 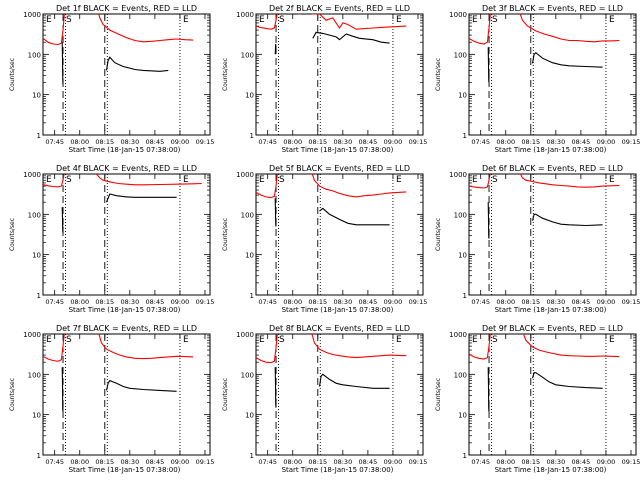 I want to click on panel-title: Det 1f BLACK = Events, RED = LLD, so click(x=126, y=8).